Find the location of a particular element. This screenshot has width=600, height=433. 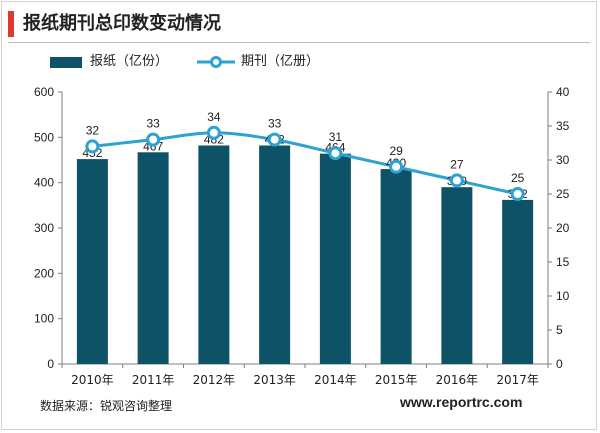

line-value-label: 34 is located at coordinates (214, 117).